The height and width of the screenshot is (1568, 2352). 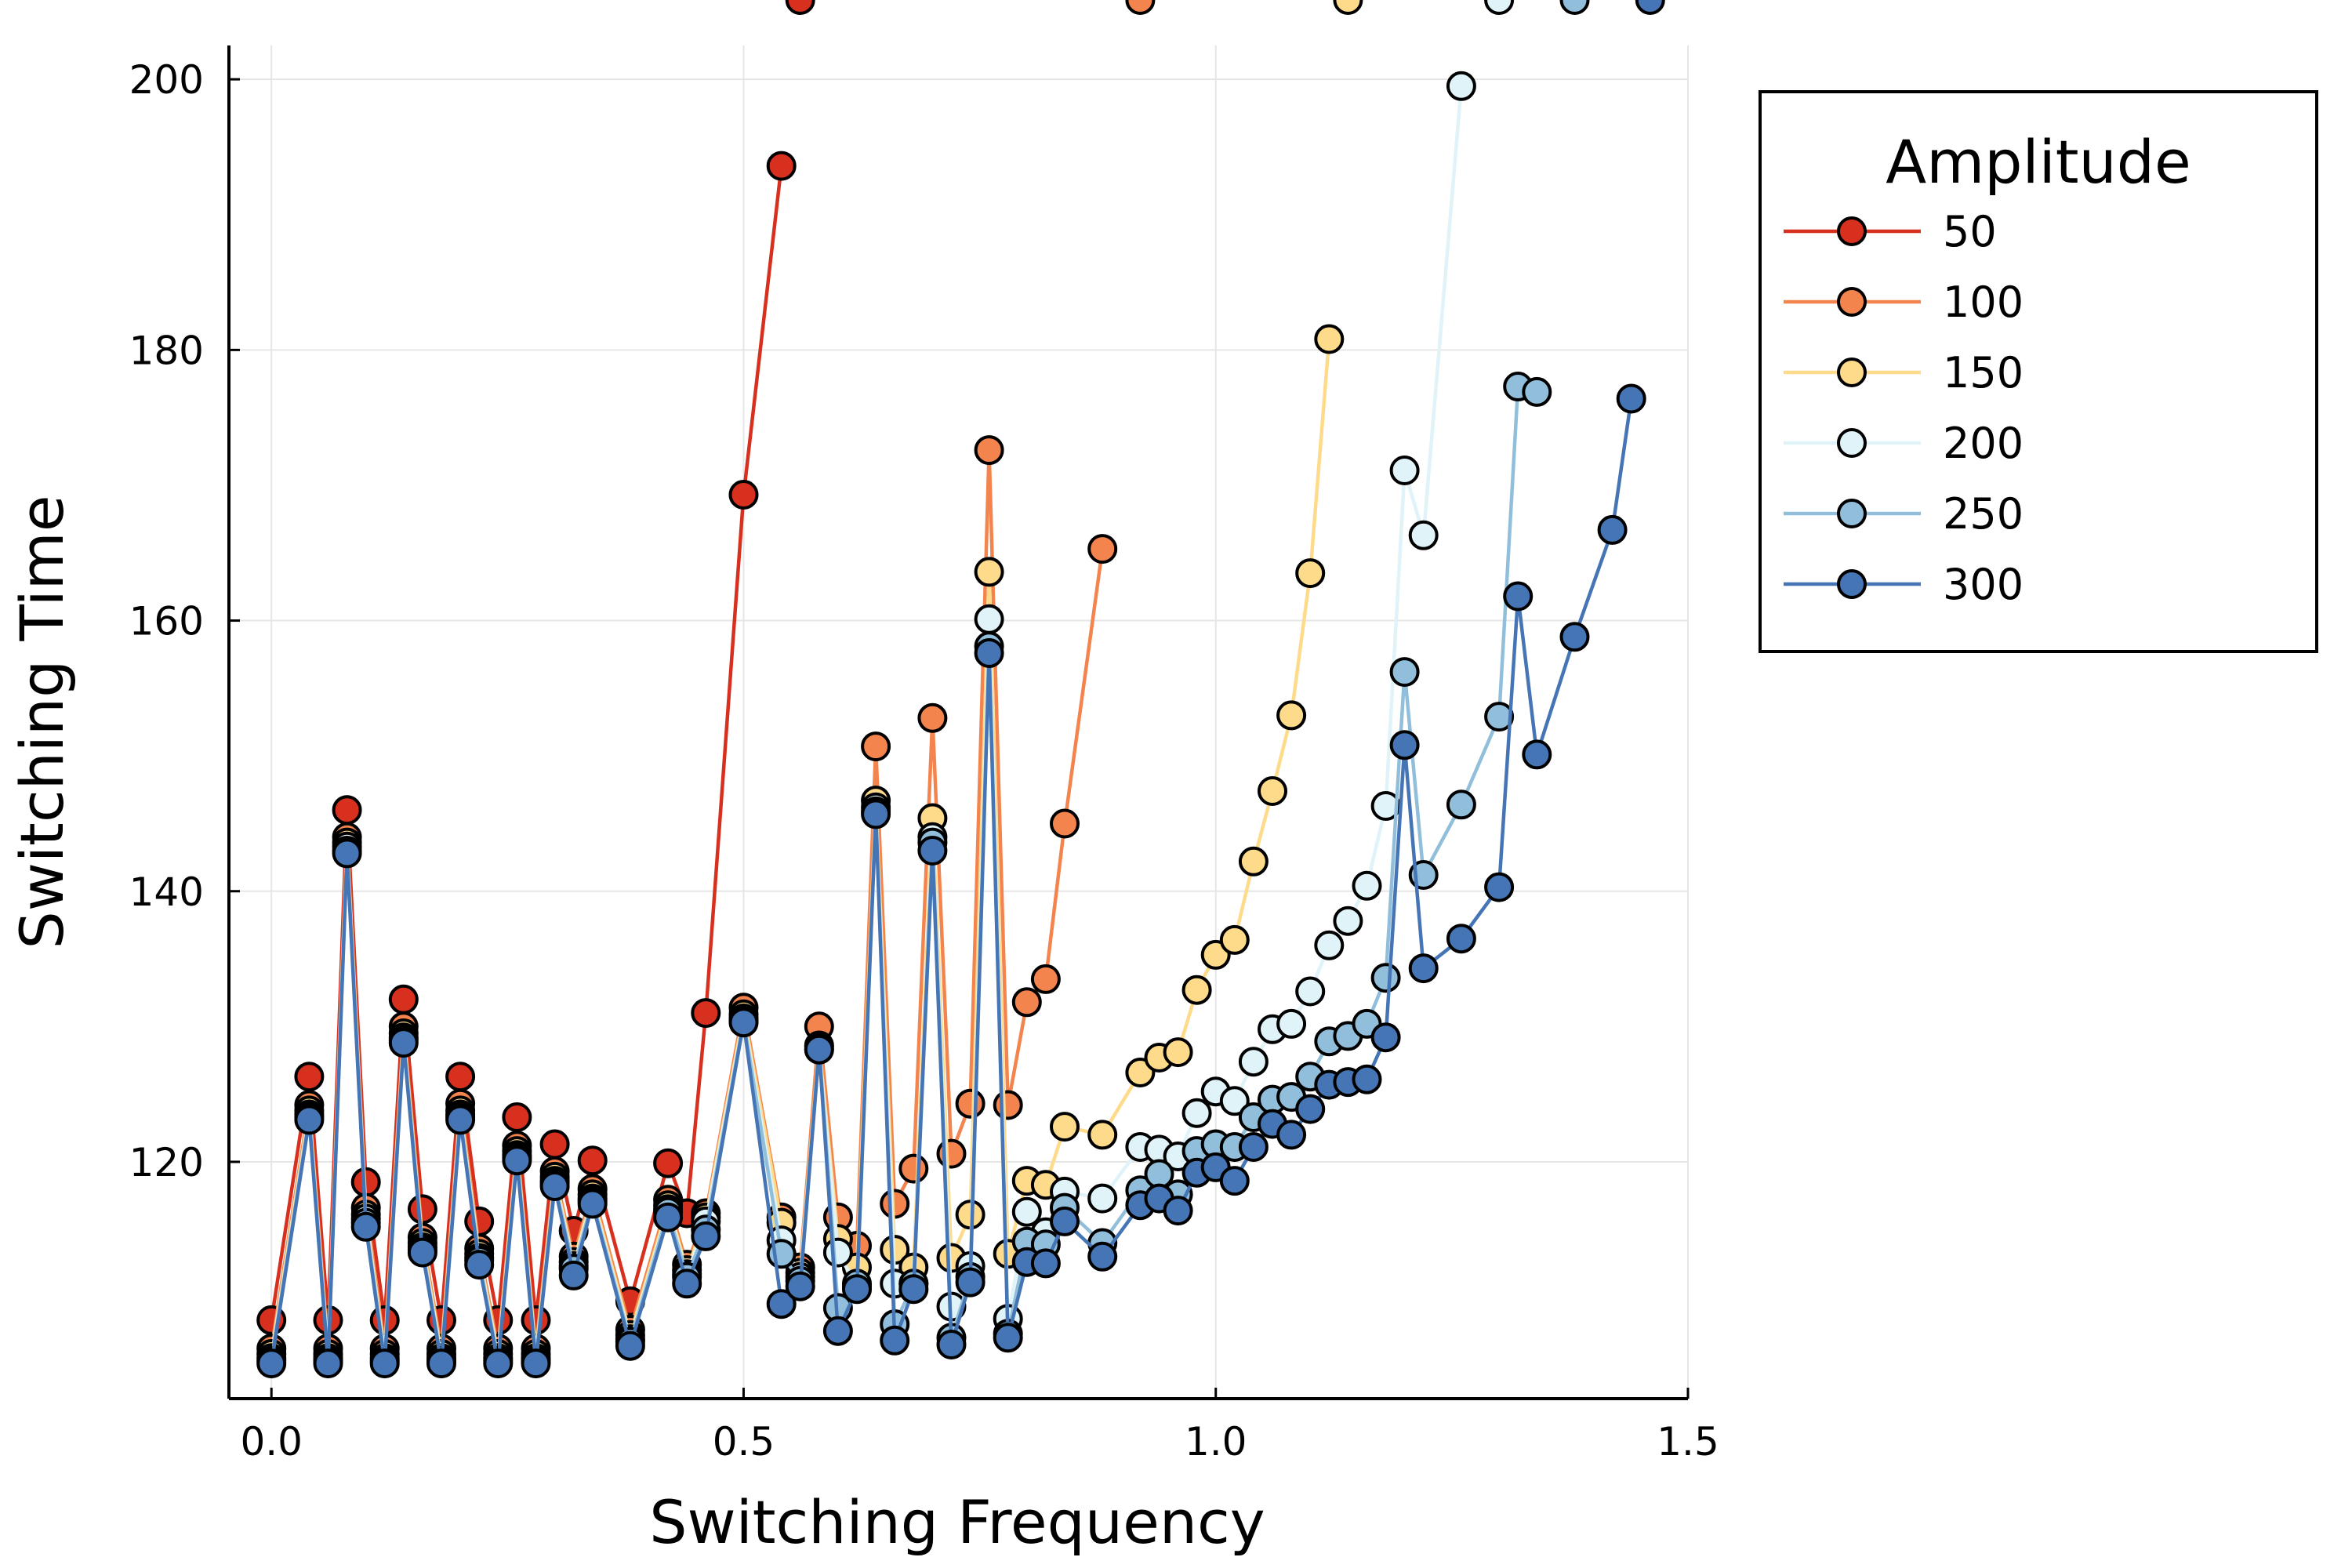 I want to click on legend-label-300: 300, so click(x=1983, y=584).